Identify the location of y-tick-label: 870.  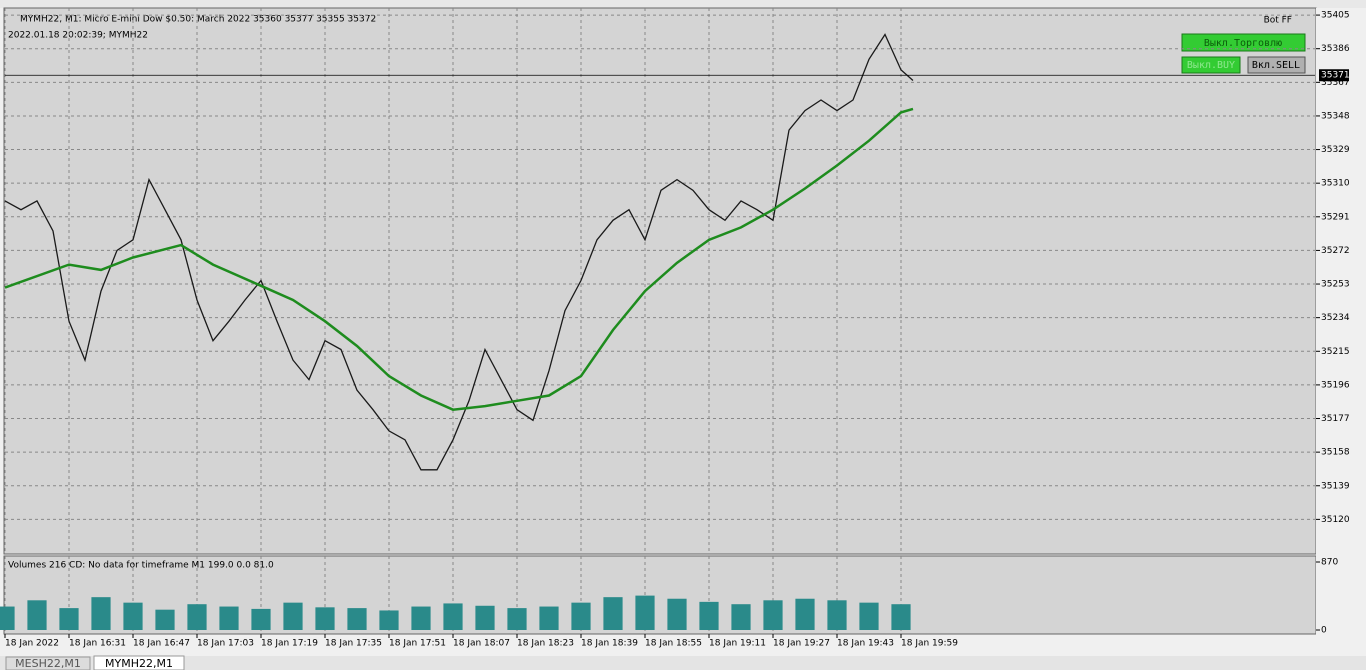
(1329, 563).